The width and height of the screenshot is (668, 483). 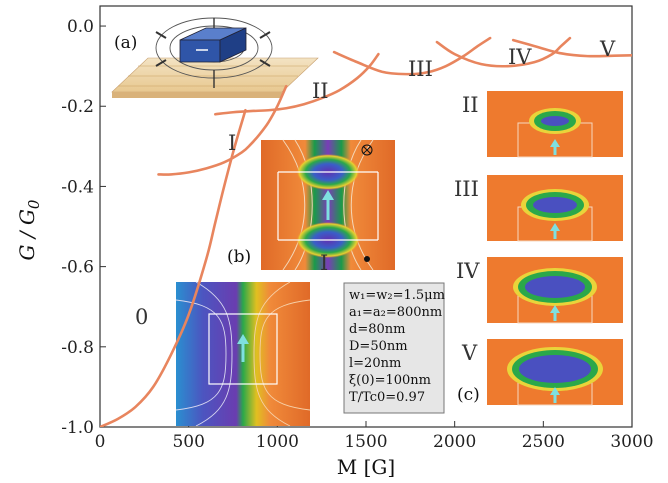 I want to click on y-tick-label: -0.4, so click(x=77, y=187).